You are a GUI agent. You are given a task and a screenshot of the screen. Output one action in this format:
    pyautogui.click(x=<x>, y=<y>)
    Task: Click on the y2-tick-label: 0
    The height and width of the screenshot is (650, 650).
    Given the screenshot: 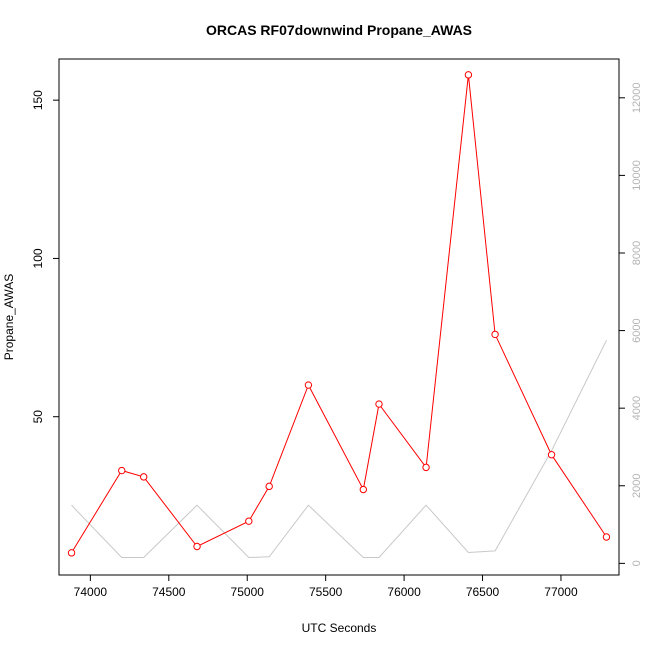 What is the action you would take?
    pyautogui.click(x=637, y=563)
    